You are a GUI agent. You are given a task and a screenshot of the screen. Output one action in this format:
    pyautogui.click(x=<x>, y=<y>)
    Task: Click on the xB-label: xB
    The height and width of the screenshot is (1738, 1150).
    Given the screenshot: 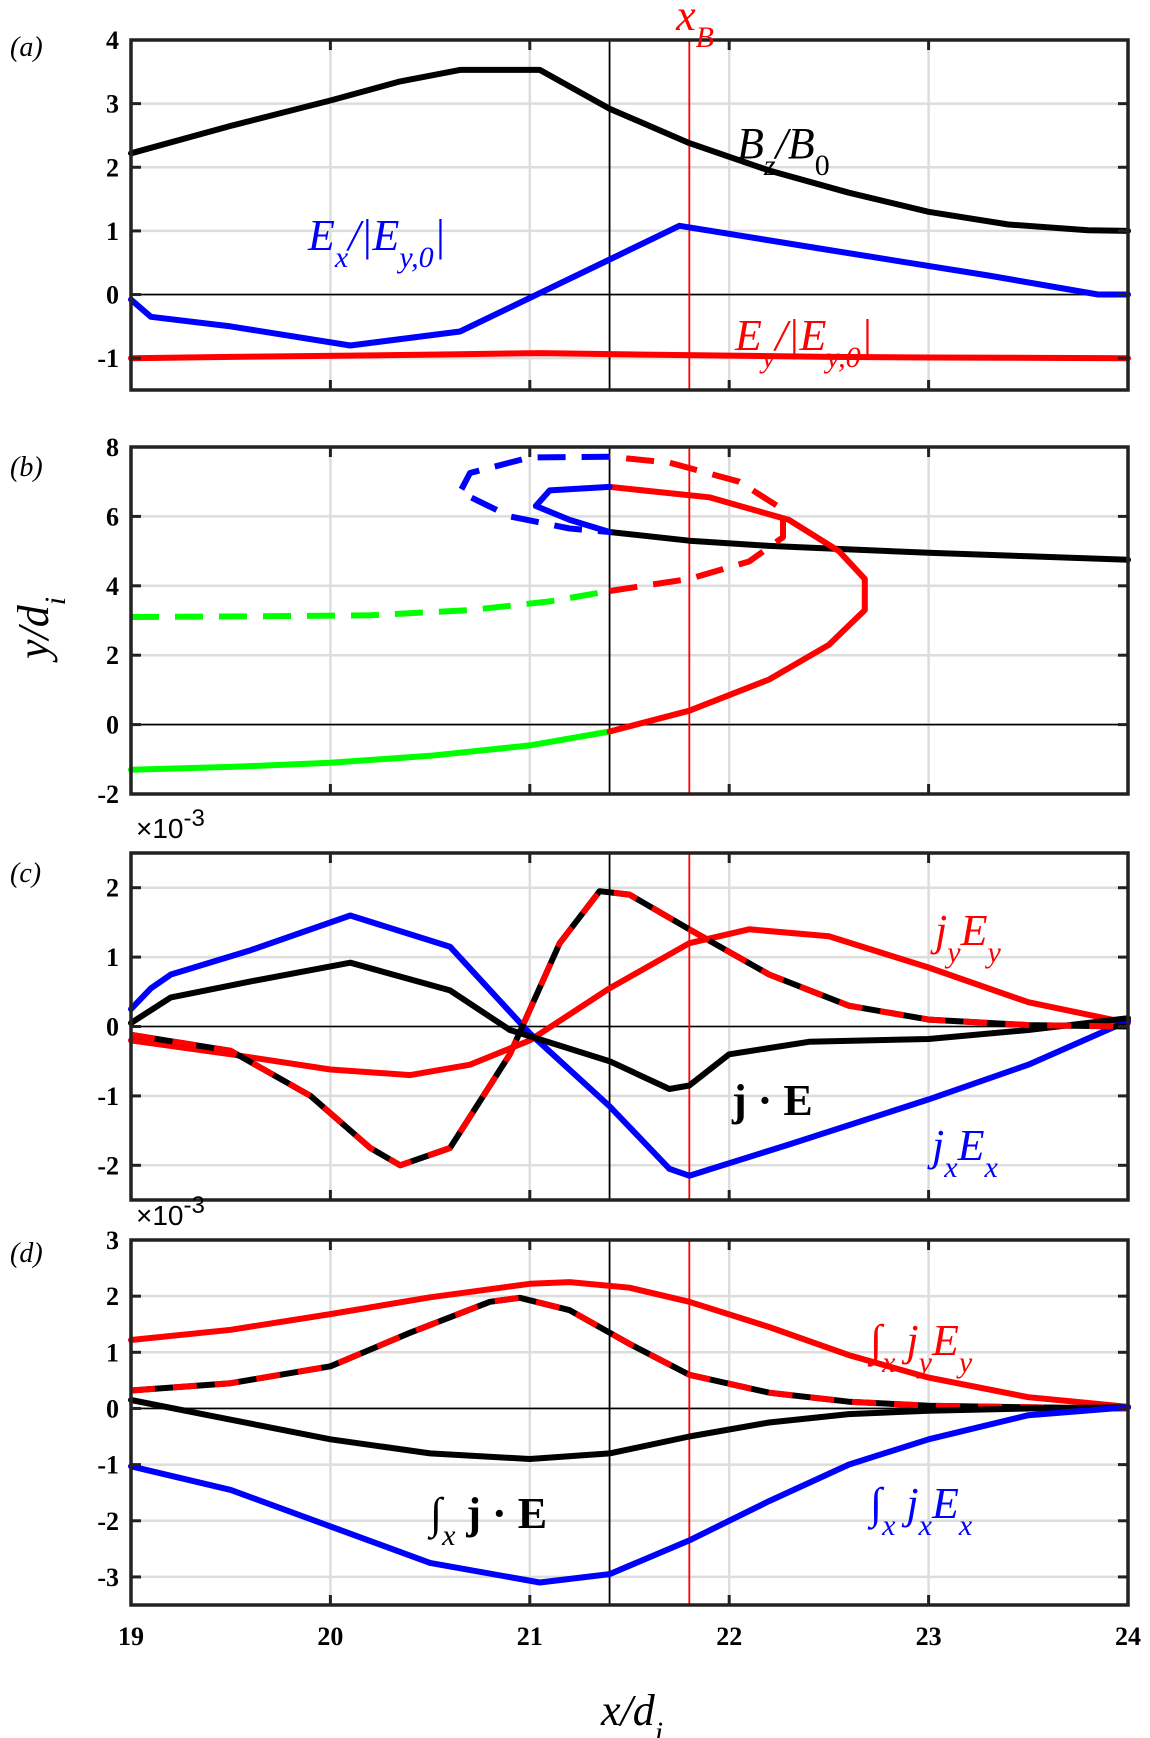 What is the action you would take?
    pyautogui.click(x=694, y=27)
    